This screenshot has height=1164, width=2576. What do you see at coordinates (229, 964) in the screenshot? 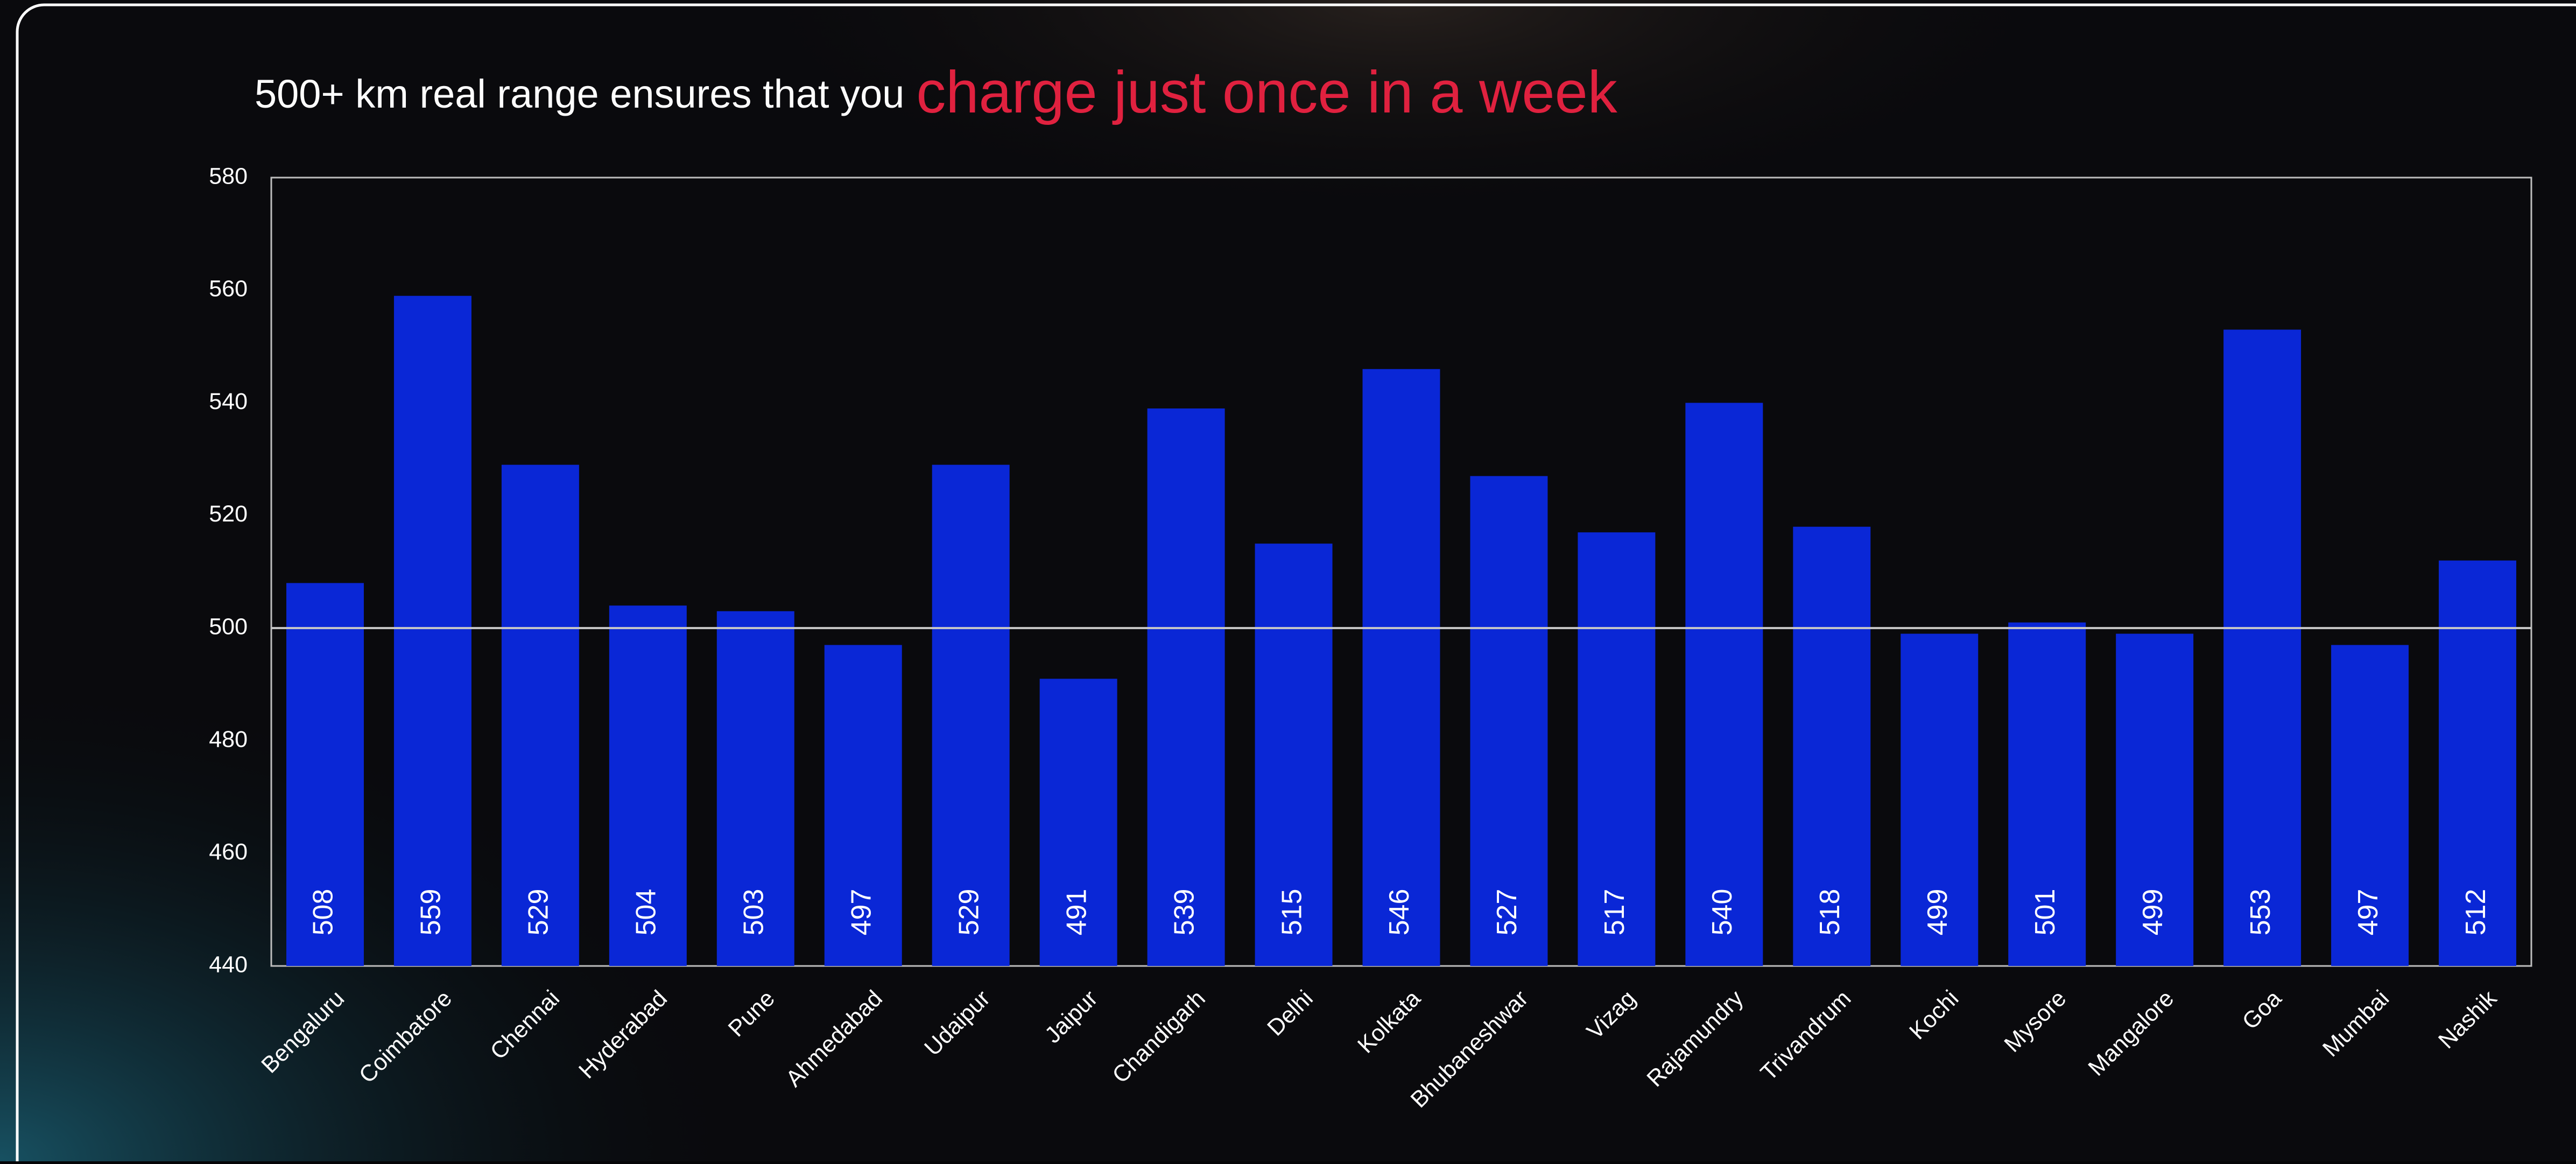
I see `y-tick-label: 440` at bounding box center [229, 964].